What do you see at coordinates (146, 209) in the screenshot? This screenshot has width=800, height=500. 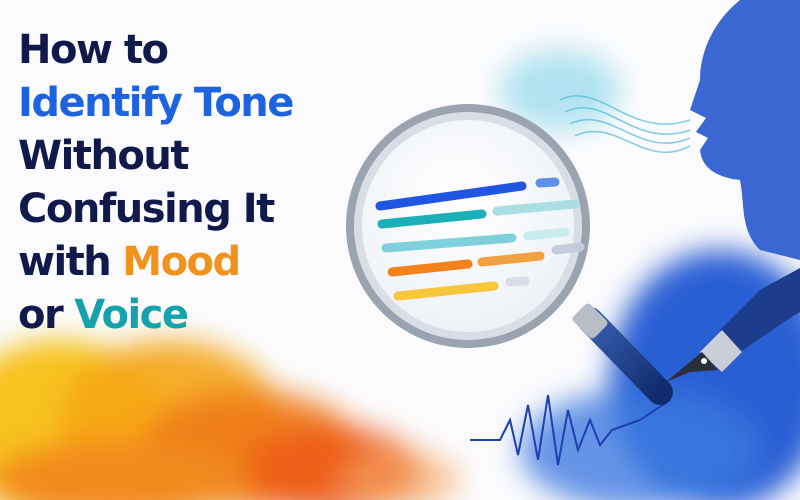 I see `title-segment: Confusing It` at bounding box center [146, 209].